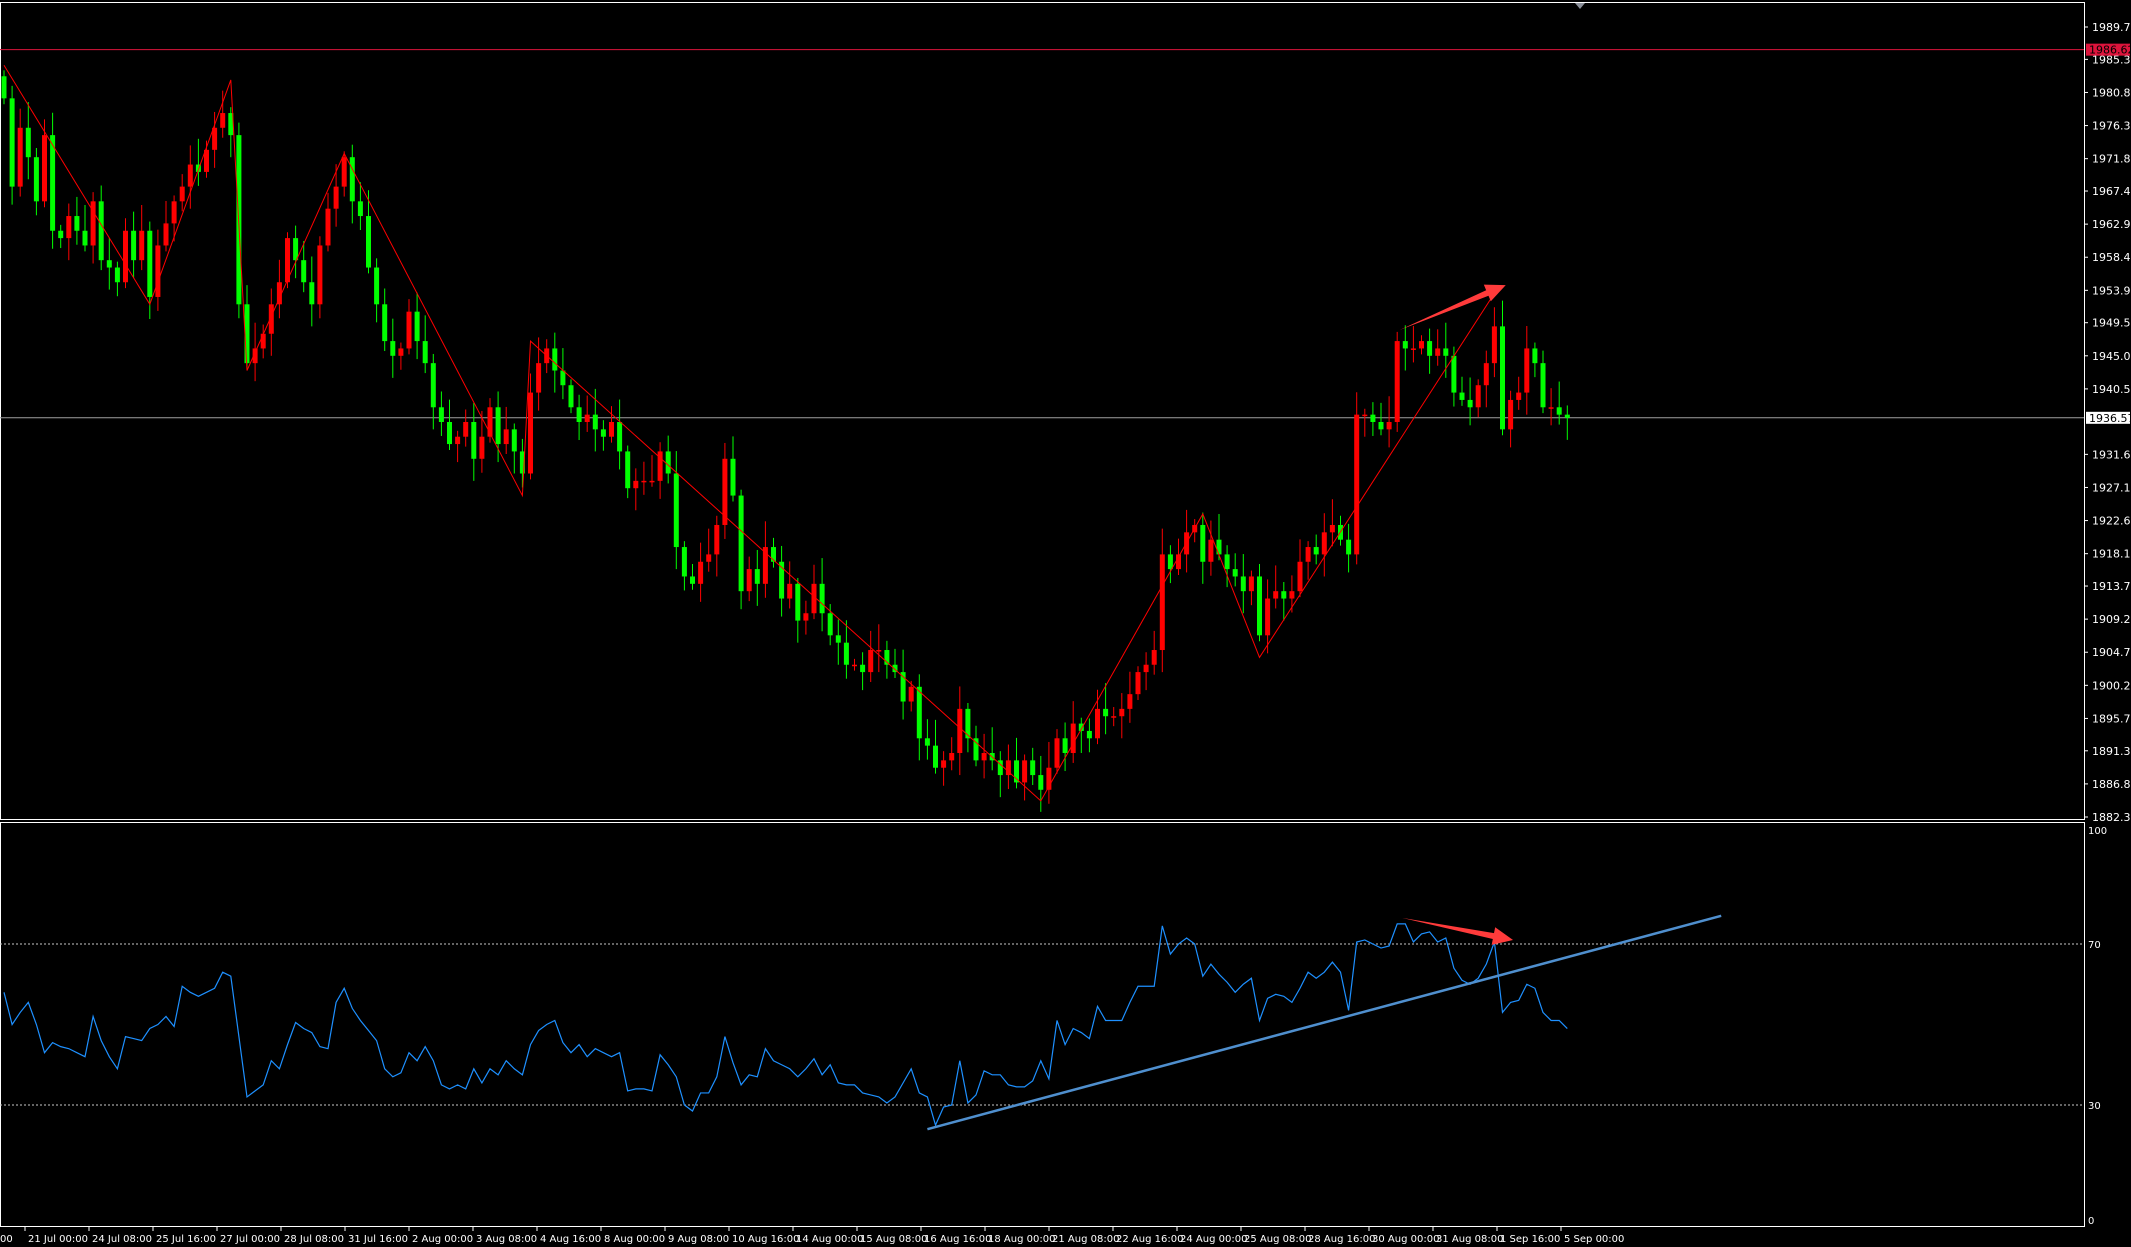 This screenshot has width=2131, height=1247. Describe the element at coordinates (1580, 6) in the screenshot. I see `shift-marker-icon` at that location.